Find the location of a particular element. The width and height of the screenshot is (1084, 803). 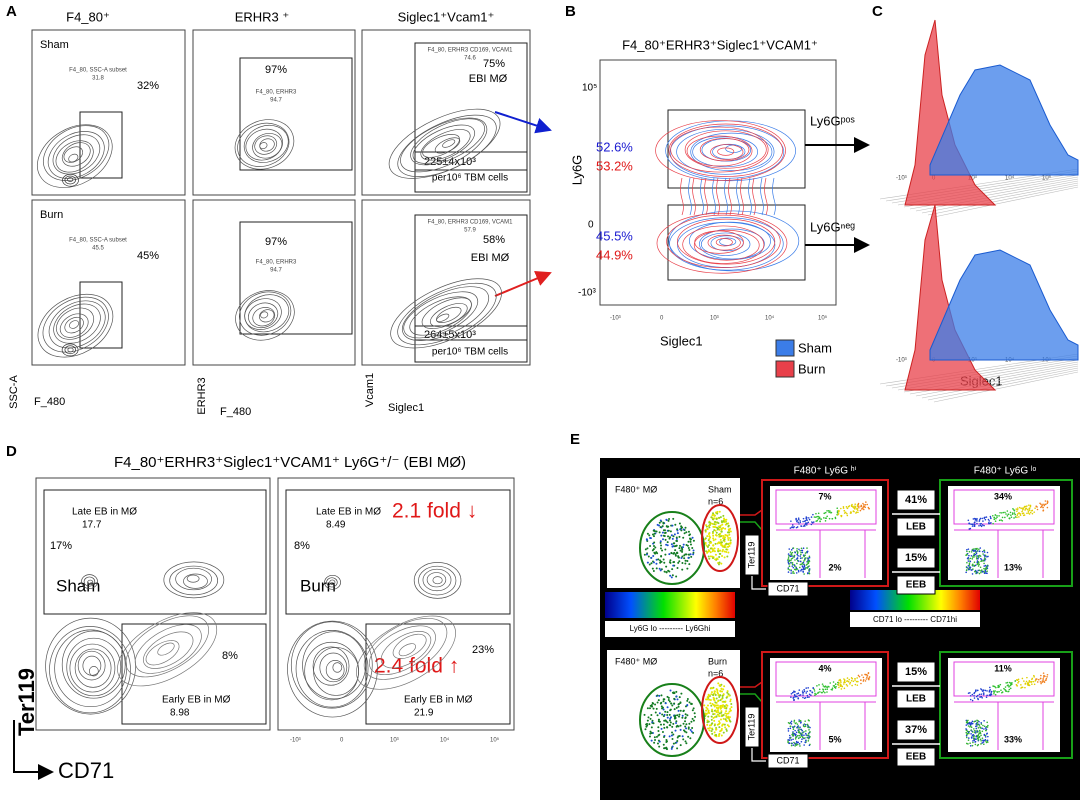

fold-change: 2.1 fold ↓ is located at coordinates (434, 511).